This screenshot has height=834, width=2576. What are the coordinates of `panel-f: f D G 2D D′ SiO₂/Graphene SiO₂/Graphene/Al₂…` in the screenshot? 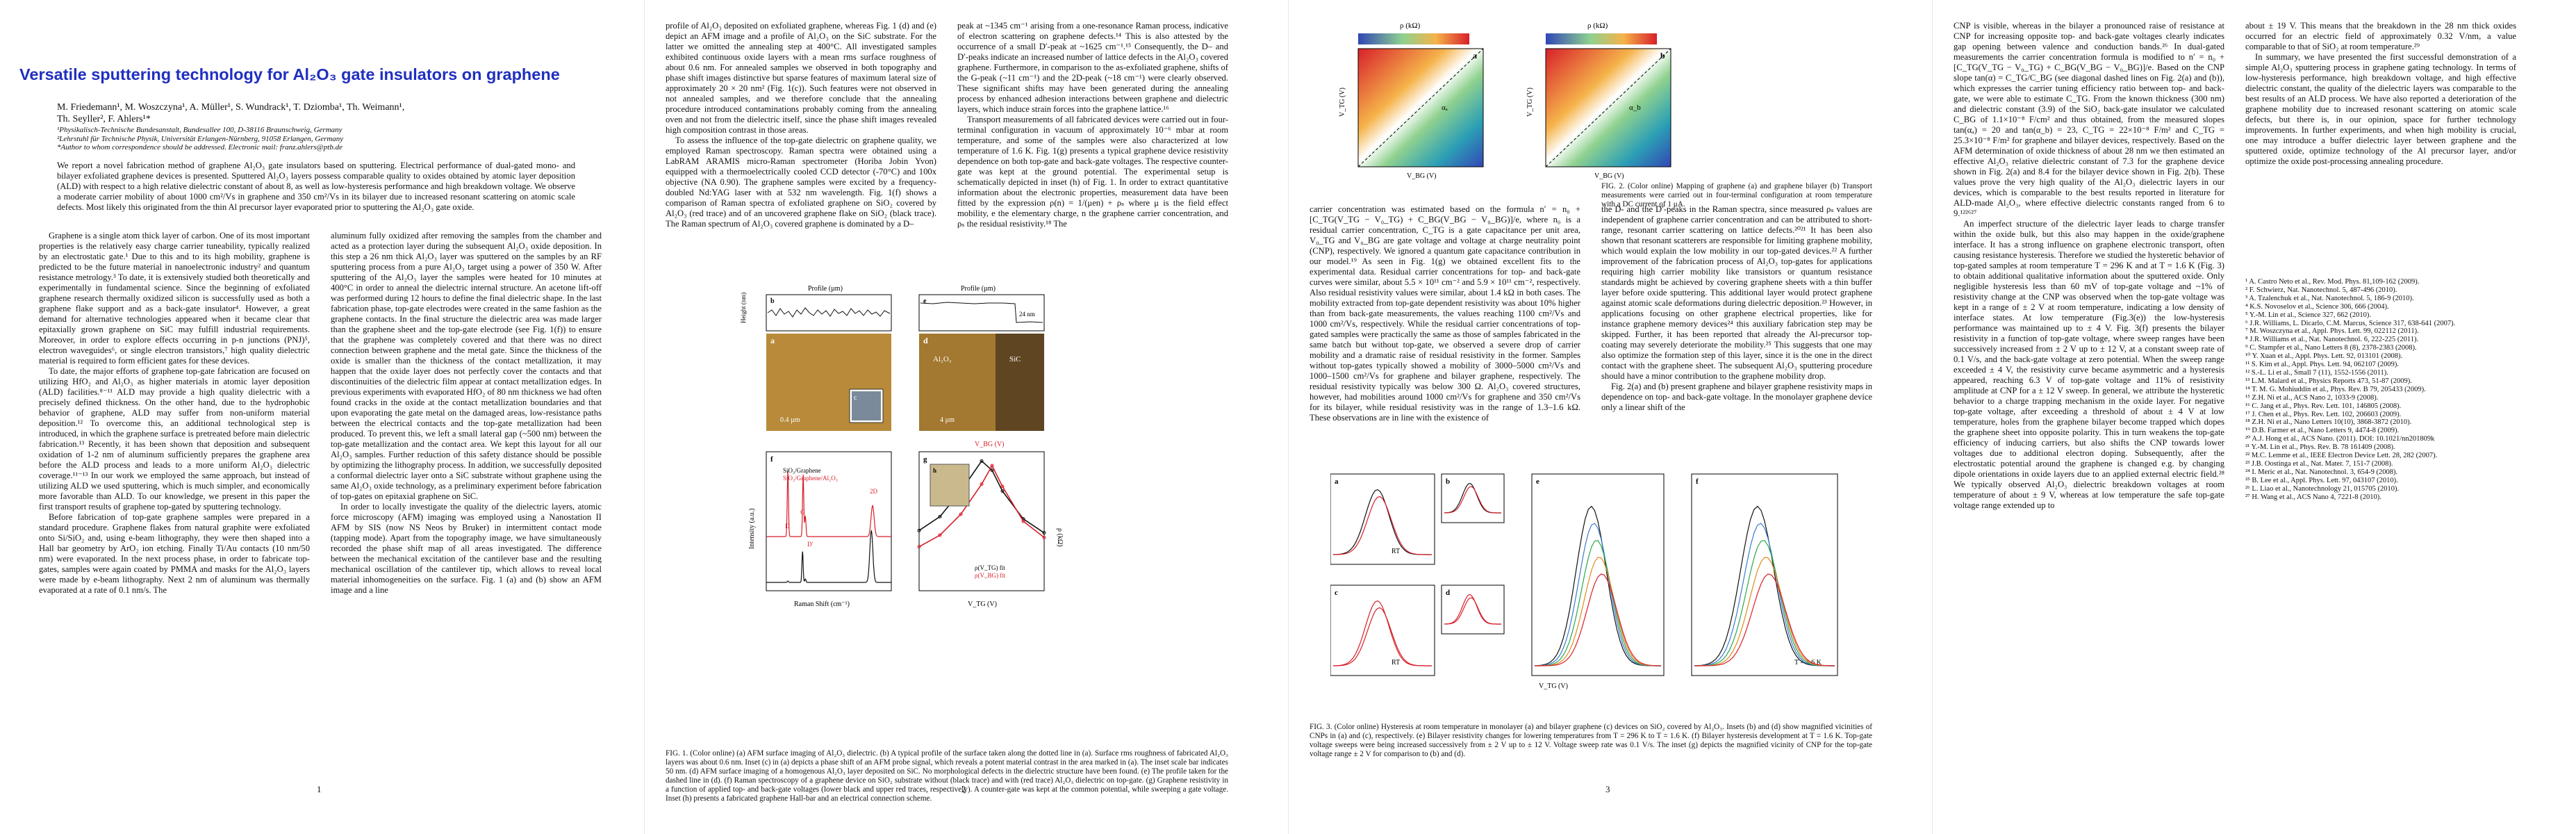 It's located at (820, 529).